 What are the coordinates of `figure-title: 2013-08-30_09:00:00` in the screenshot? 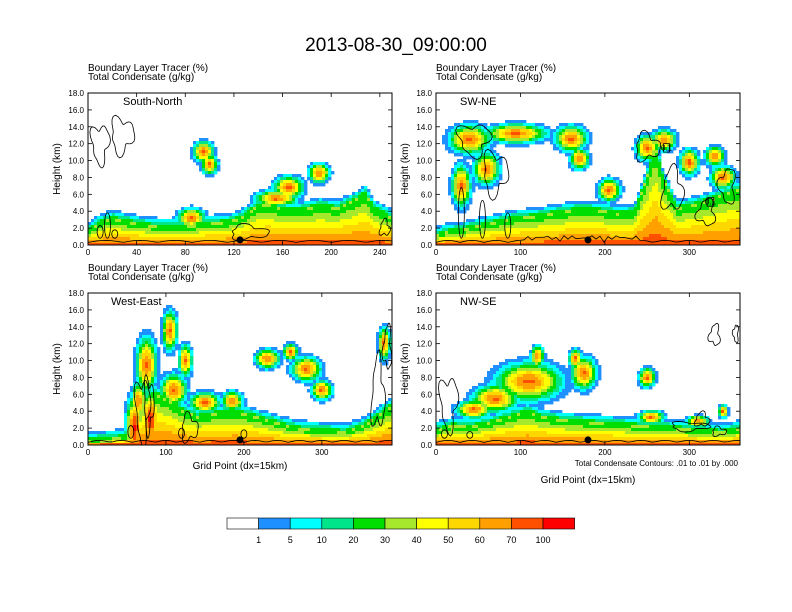 It's located at (396, 45).